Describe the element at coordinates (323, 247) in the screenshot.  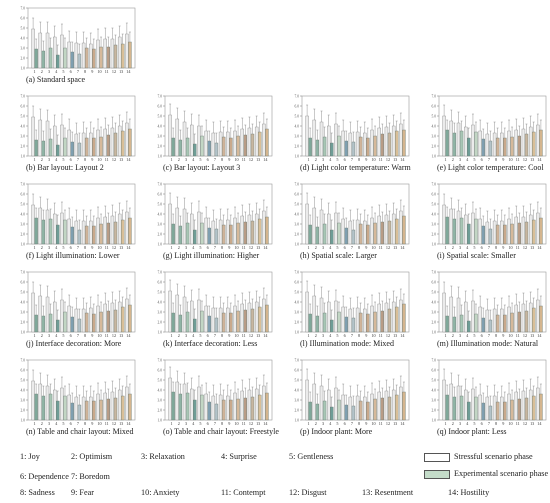
I see `panel-8-xtick-label: 3` at that location.